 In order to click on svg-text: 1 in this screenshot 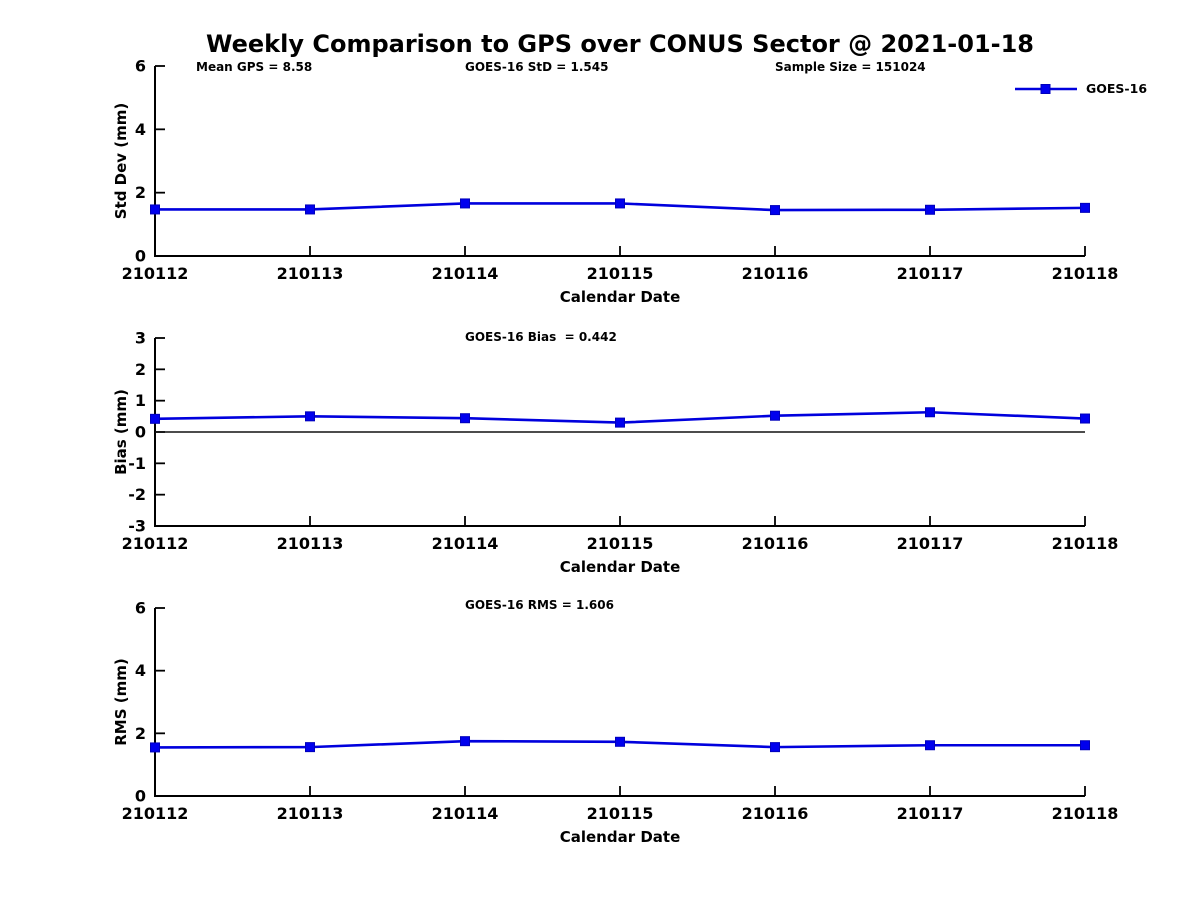, I will do `click(140, 400)`.